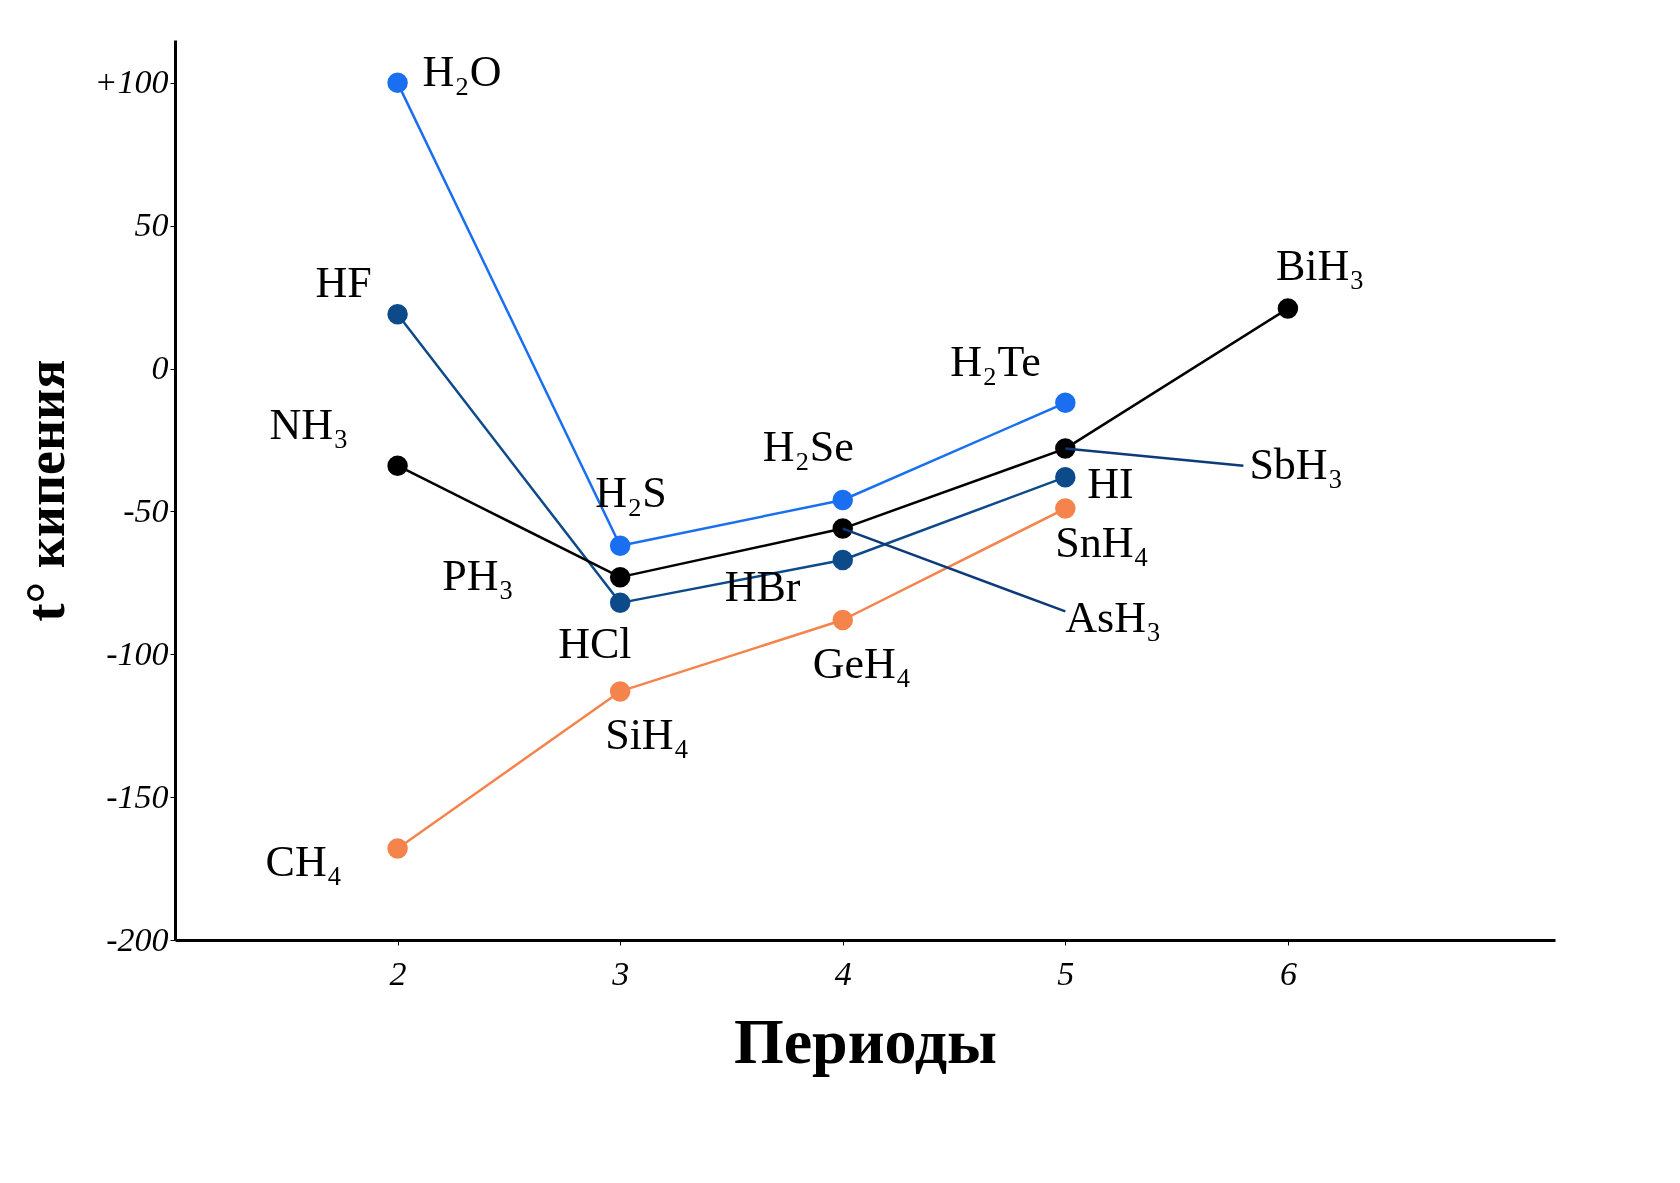  I want to click on y-tick-label: -100, so click(137, 653).